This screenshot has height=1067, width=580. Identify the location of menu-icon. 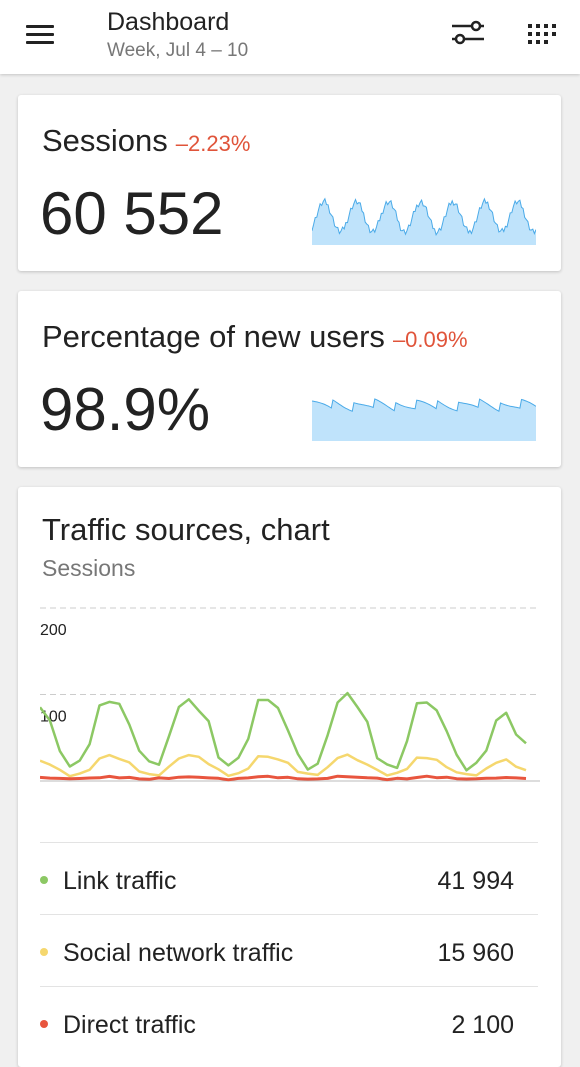
(41, 34).